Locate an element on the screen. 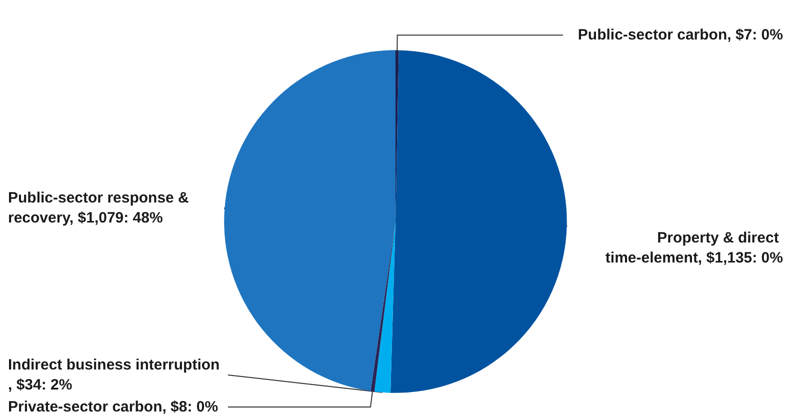  slice-label: Private-sector carbon, $8: 0% is located at coordinates (113, 407).